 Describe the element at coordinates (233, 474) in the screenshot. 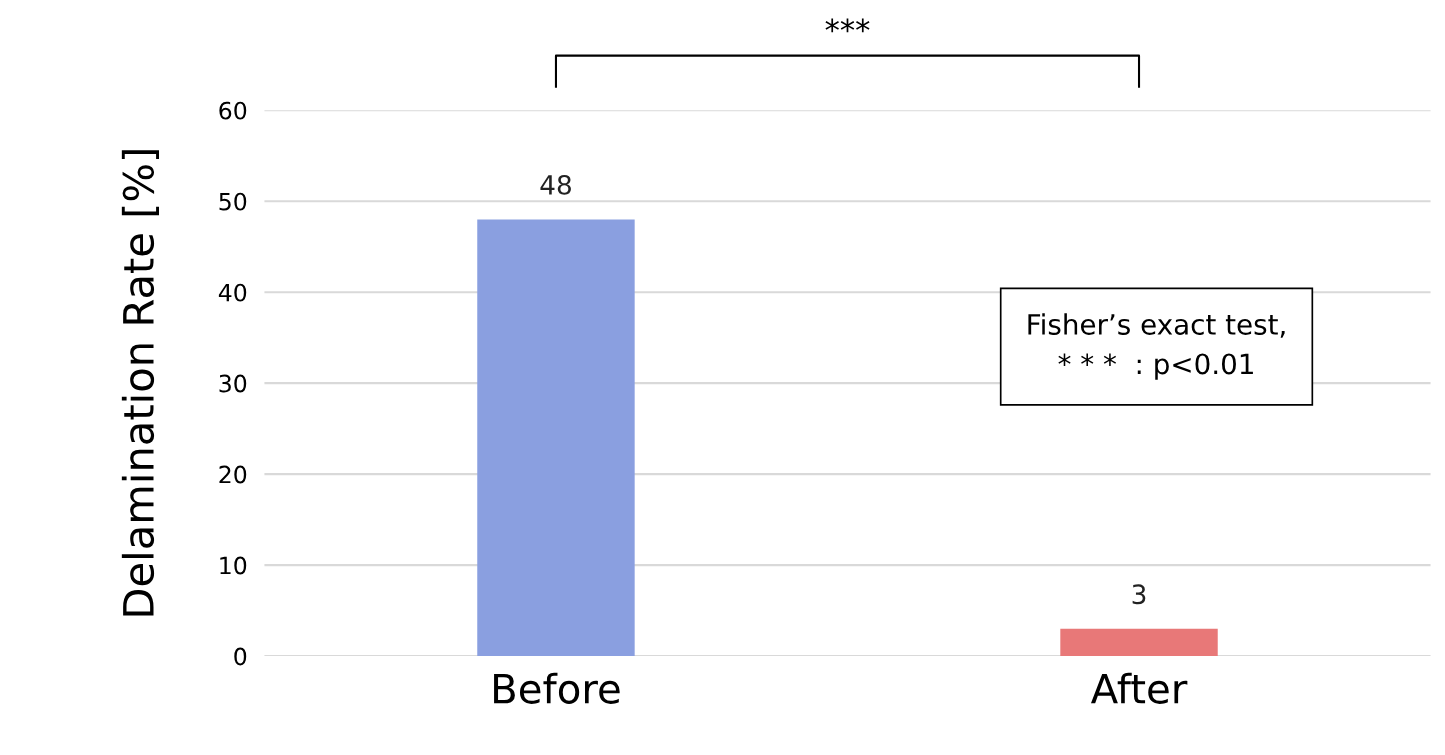

I see `y-tick-label: 20` at that location.